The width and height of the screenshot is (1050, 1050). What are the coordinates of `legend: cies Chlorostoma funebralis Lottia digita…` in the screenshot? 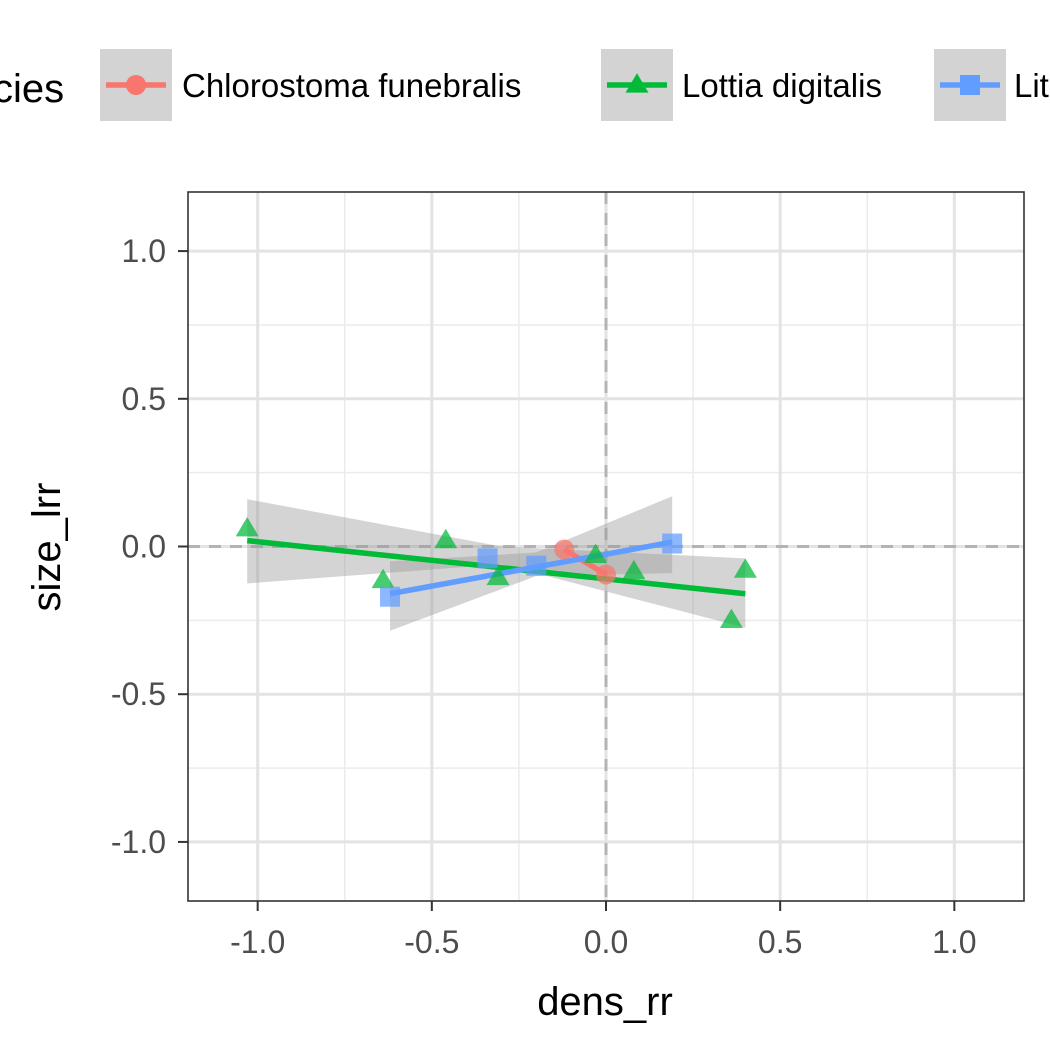 It's located at (524, 85).